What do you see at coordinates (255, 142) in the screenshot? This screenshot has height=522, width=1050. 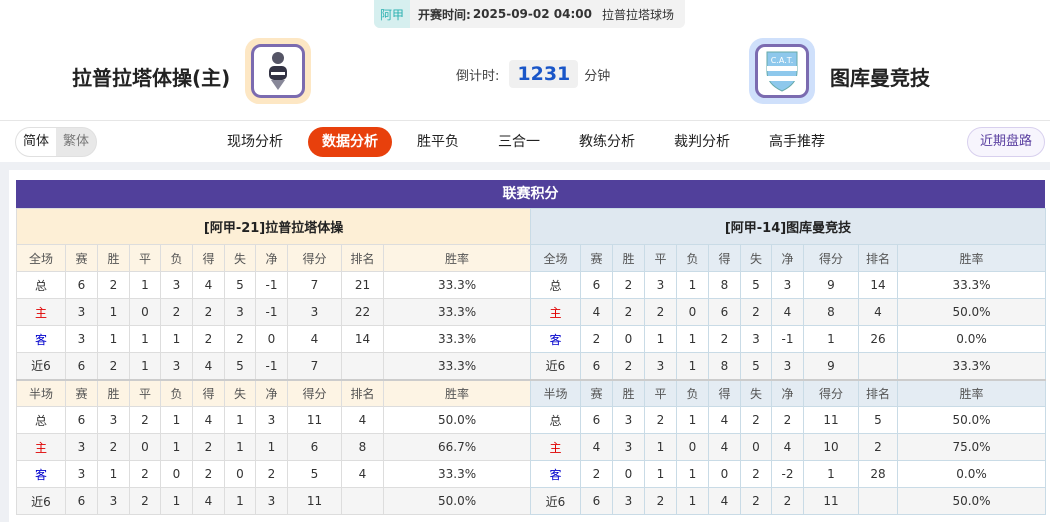 I see `tab-0: 现场分析` at bounding box center [255, 142].